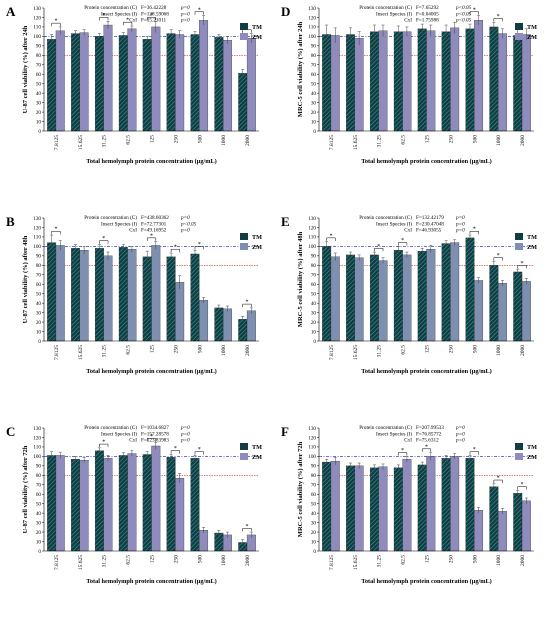 This screenshot has height=637, width=550. What do you see at coordinates (332, 562) in the screenshot?
I see `x-tick-label: 7.8125` at bounding box center [332, 562].